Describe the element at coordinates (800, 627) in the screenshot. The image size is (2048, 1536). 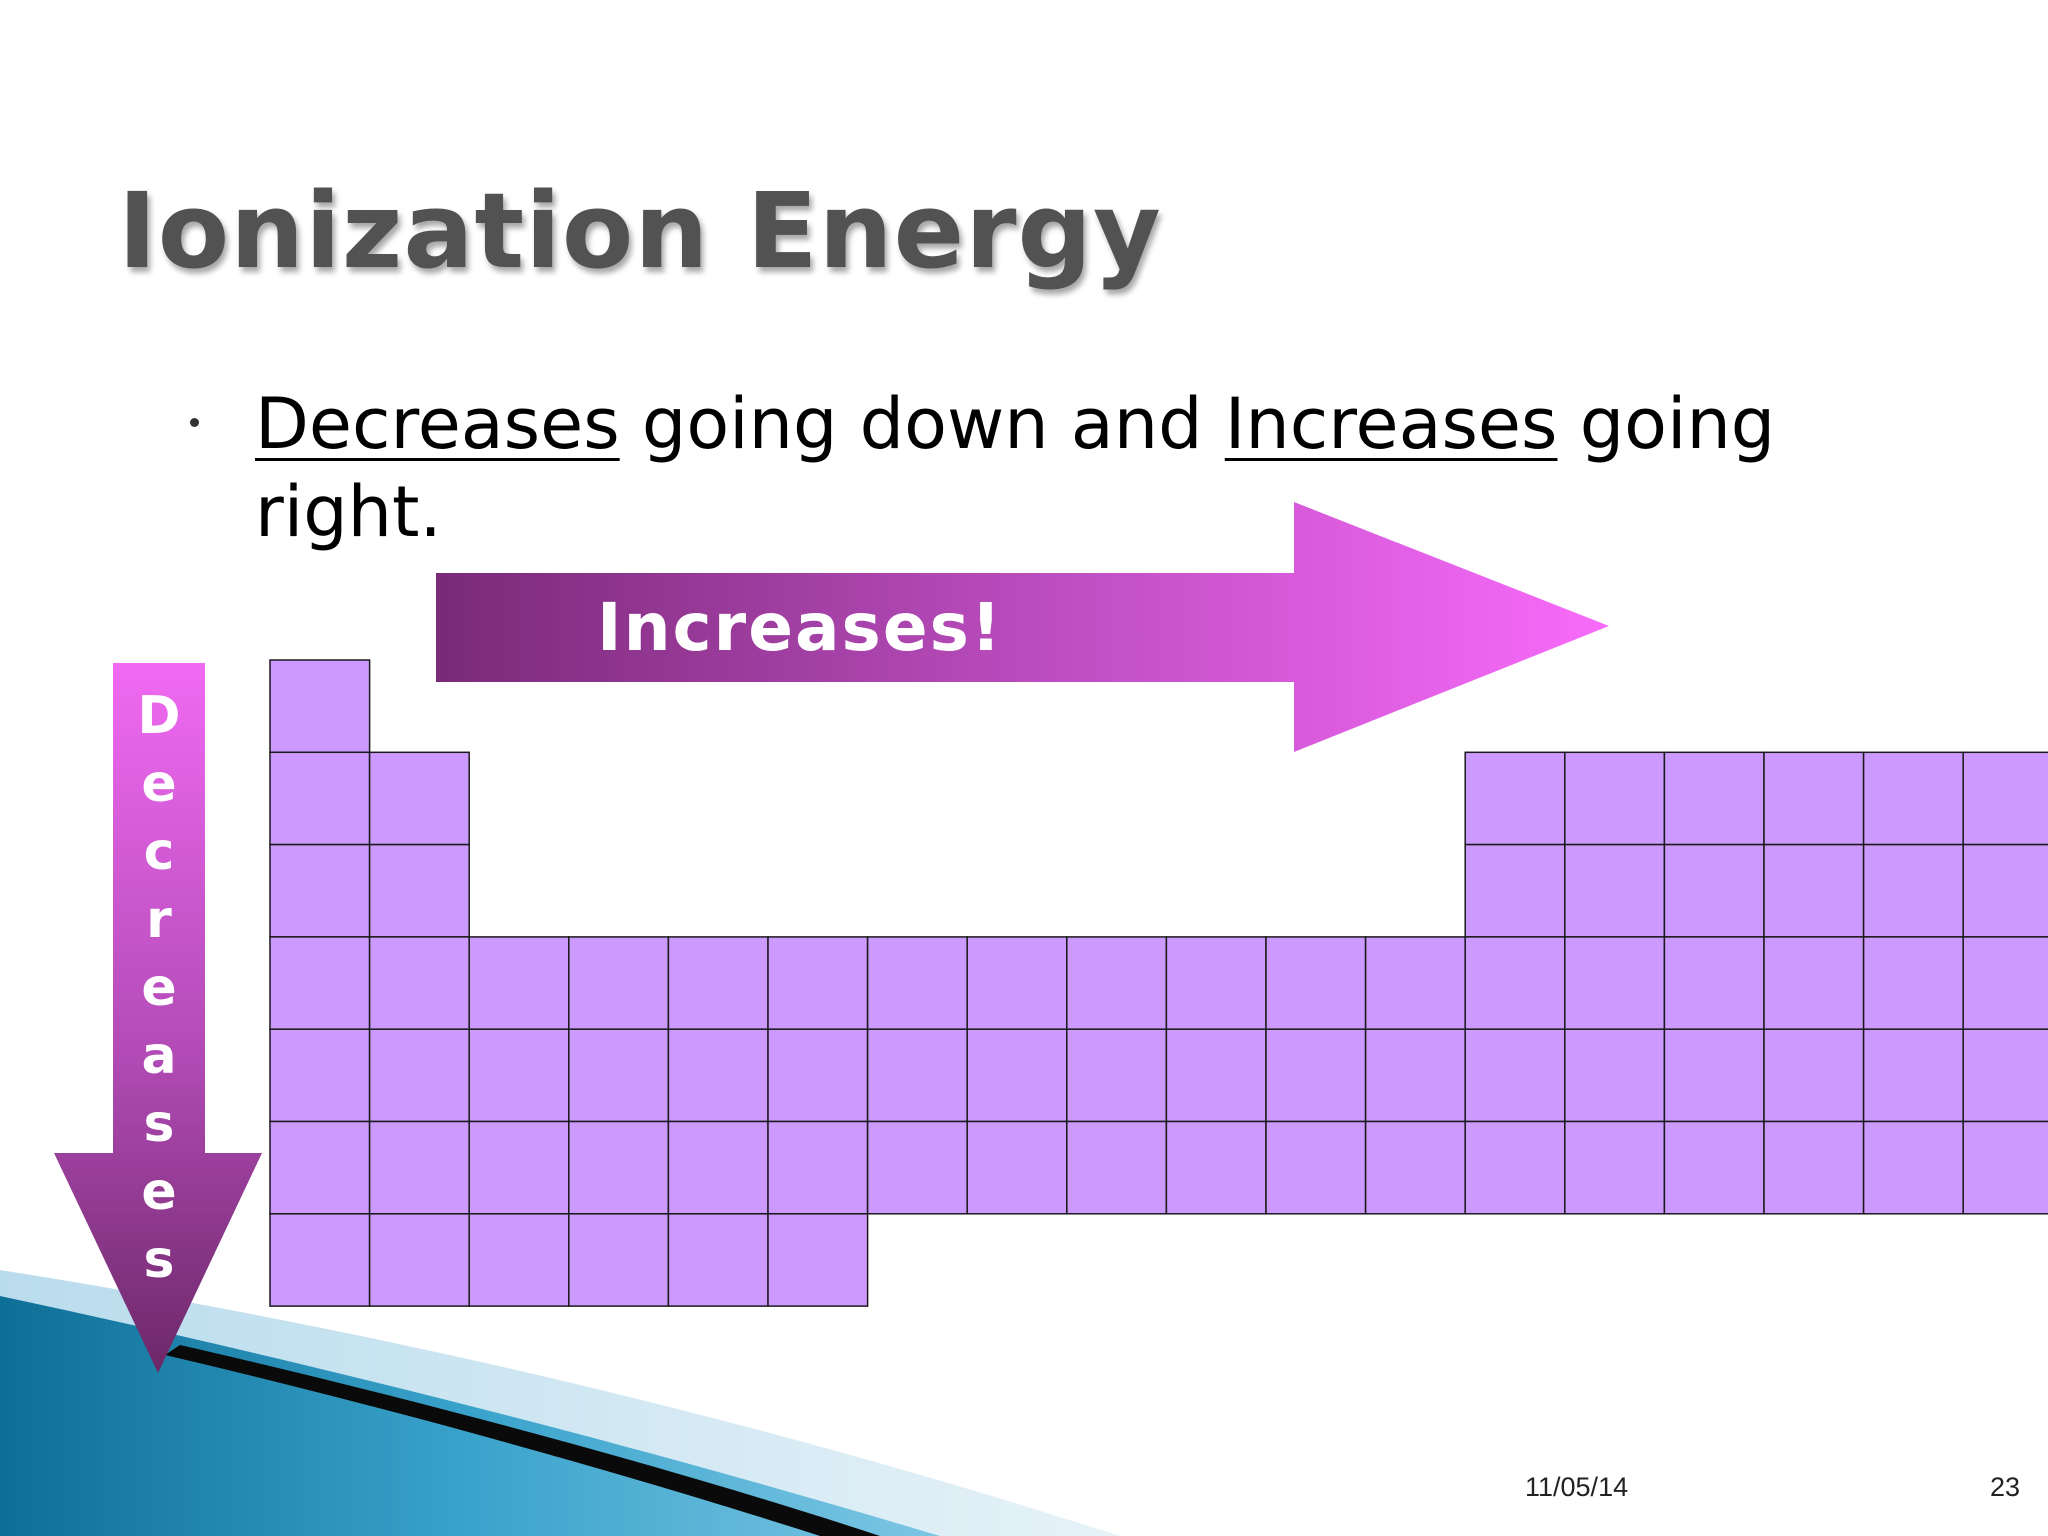
I see `increases-arrow-label: Increases!` at that location.